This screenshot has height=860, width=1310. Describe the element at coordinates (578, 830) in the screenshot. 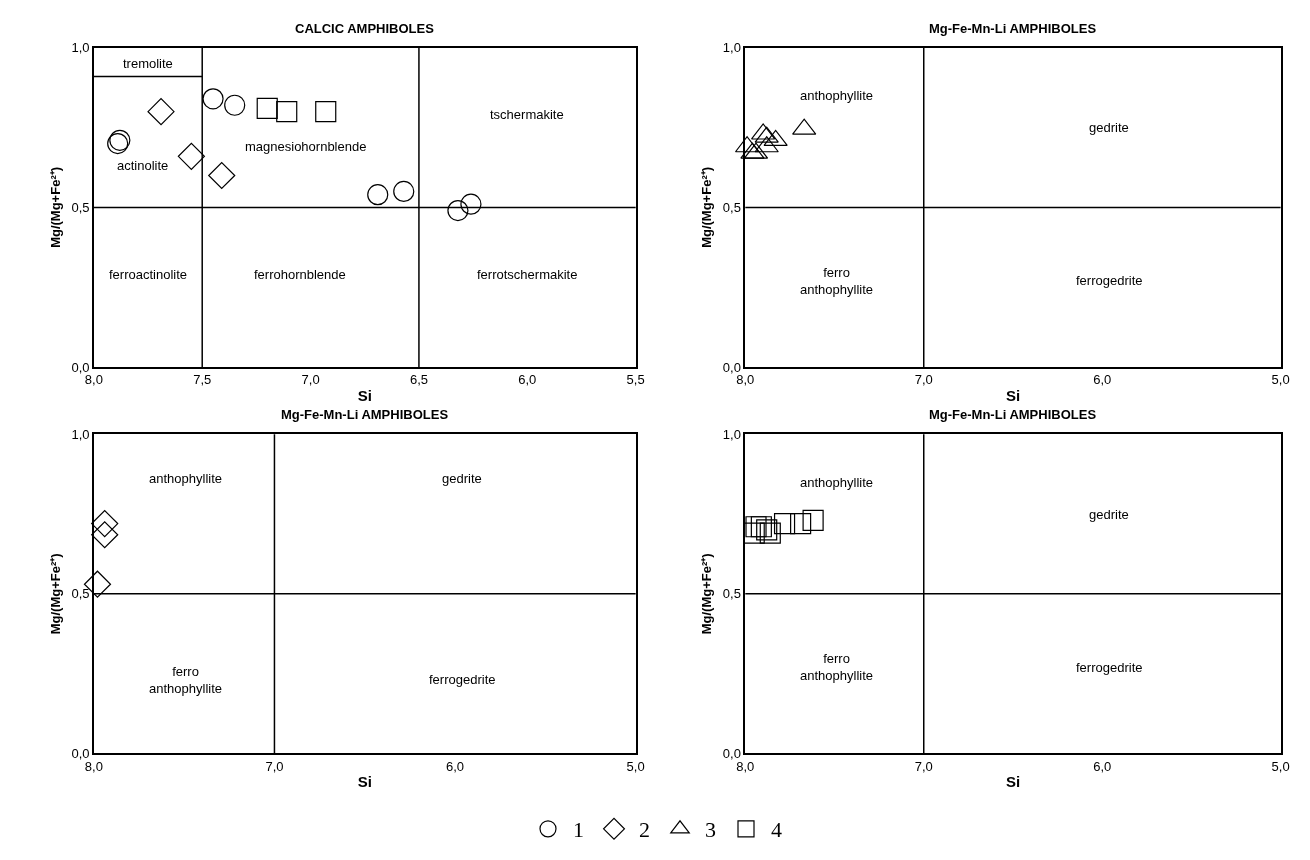

I see `legend-label: 1` at that location.